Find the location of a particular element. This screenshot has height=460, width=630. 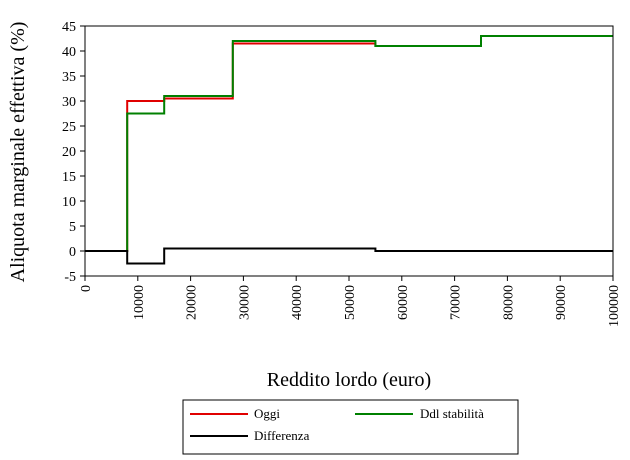

x-tick-label: 90000 is located at coordinates (561, 302).